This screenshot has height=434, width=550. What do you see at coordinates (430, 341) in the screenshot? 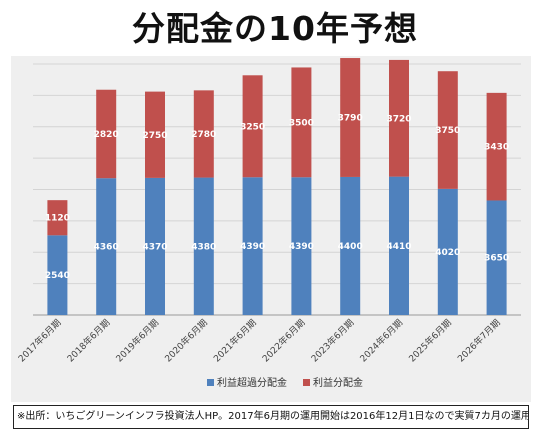
I see `x-tick-label: 2025年6月期` at bounding box center [430, 341].